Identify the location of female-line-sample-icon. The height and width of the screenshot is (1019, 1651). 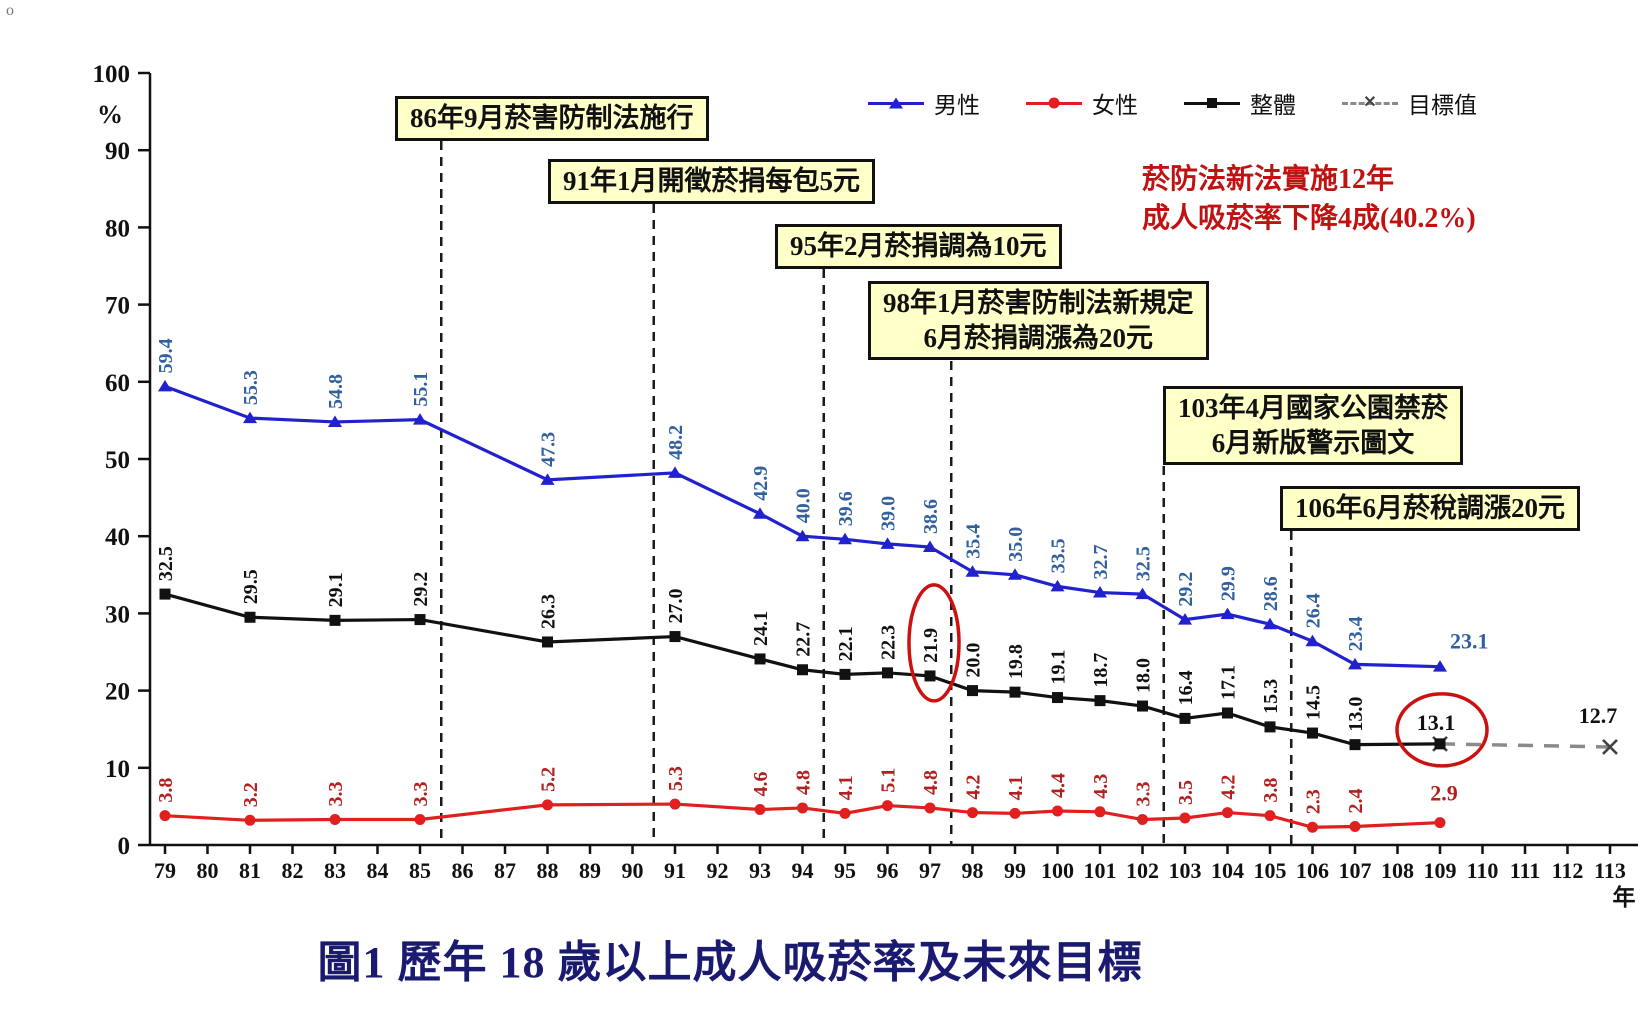
(1054, 103).